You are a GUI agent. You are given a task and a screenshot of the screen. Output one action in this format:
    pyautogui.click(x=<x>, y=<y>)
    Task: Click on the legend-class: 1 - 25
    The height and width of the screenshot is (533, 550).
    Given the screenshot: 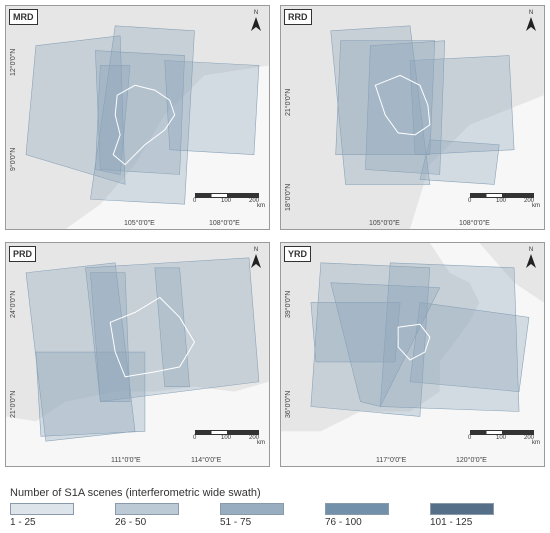 What is the action you would take?
    pyautogui.click(x=57, y=515)
    